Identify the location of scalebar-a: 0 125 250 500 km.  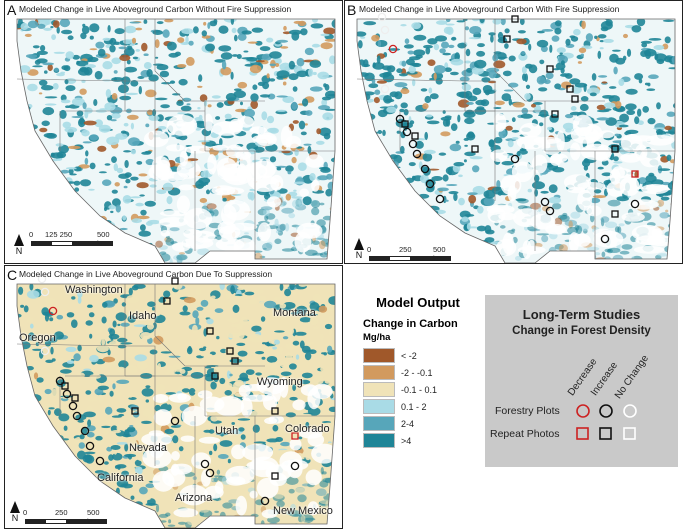
(71, 239).